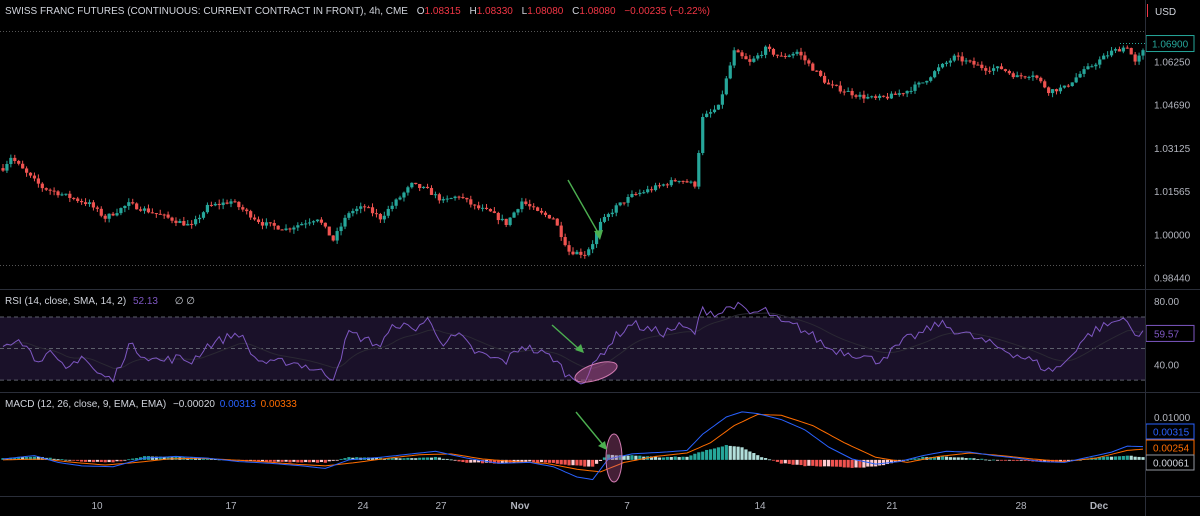 This screenshot has width=1200, height=516. What do you see at coordinates (1166, 12) in the screenshot?
I see `currency-label: USD` at bounding box center [1166, 12].